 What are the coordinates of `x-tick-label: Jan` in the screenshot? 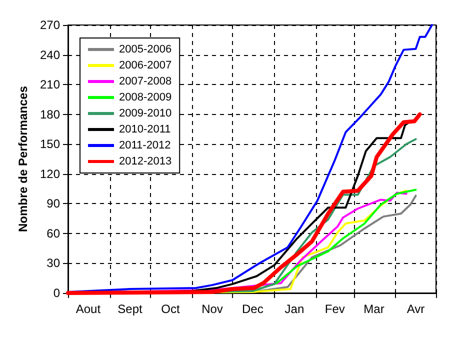 It's located at (294, 309).